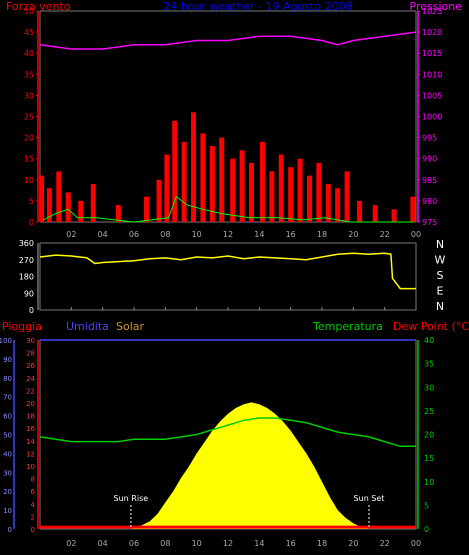 Image resolution: width=469 pixels, height=555 pixels. I want to click on panel1-right-tick-label: 990, so click(429, 159).